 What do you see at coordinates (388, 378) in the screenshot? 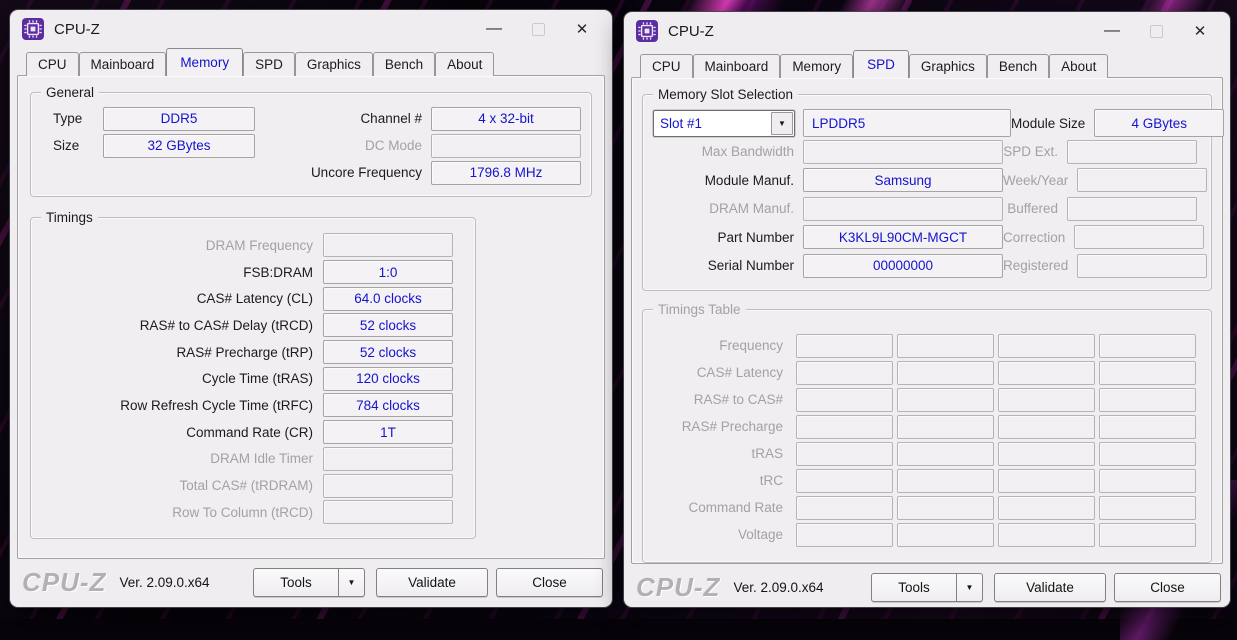
I see `timing-value-field: 120 clocks` at bounding box center [388, 378].